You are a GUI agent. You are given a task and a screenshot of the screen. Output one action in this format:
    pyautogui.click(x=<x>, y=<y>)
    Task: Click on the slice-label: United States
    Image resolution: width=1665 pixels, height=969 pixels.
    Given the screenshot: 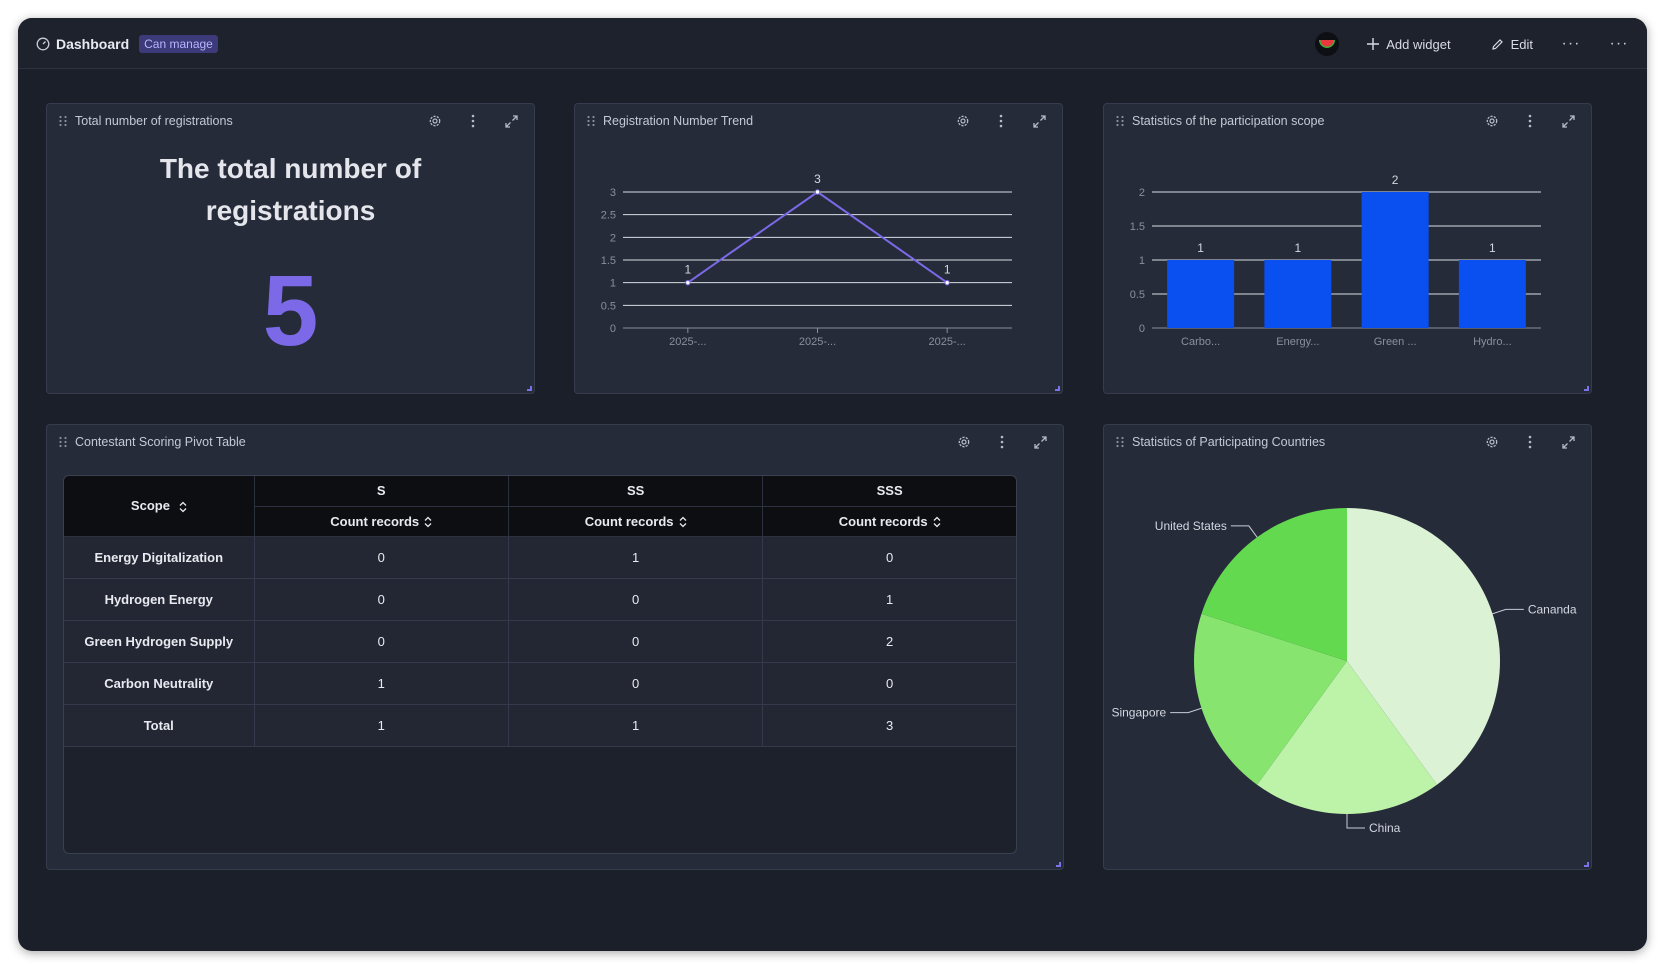 What is the action you would take?
    pyautogui.click(x=1191, y=526)
    